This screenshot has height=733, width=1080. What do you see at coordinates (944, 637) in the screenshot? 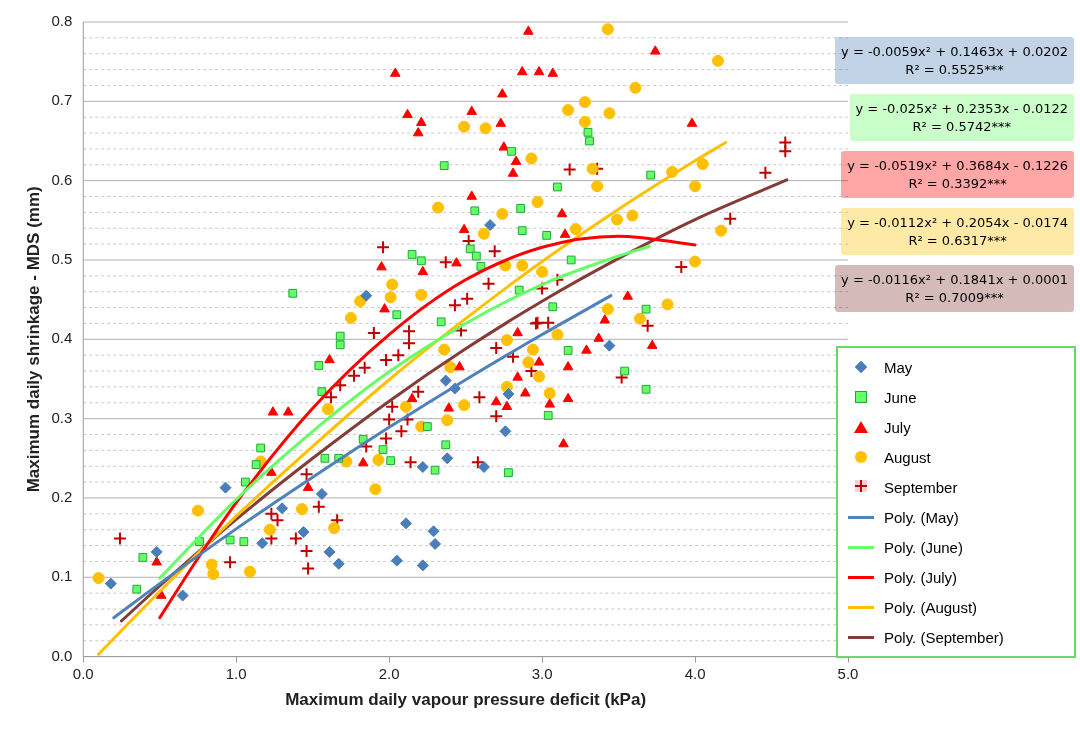
I see `legend-label: Poly. (September)` at bounding box center [944, 637].